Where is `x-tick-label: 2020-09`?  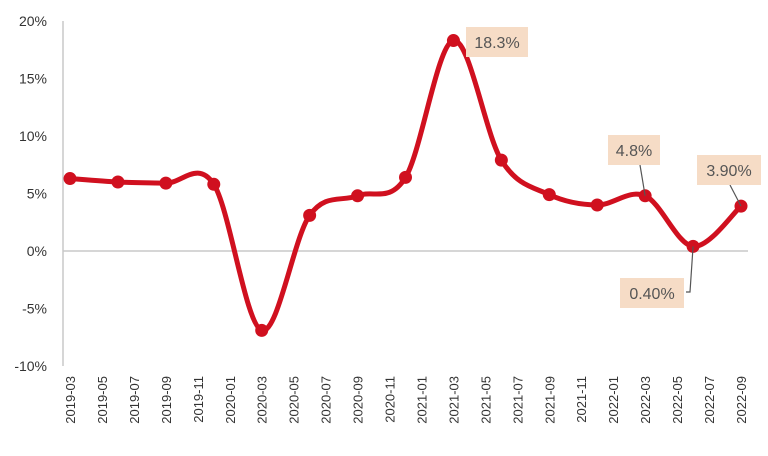 x-tick-label: 2020-09 is located at coordinates (358, 400).